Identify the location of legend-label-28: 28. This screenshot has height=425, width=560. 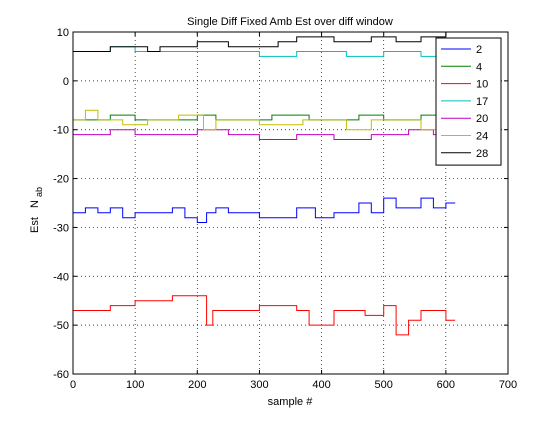
(482, 154).